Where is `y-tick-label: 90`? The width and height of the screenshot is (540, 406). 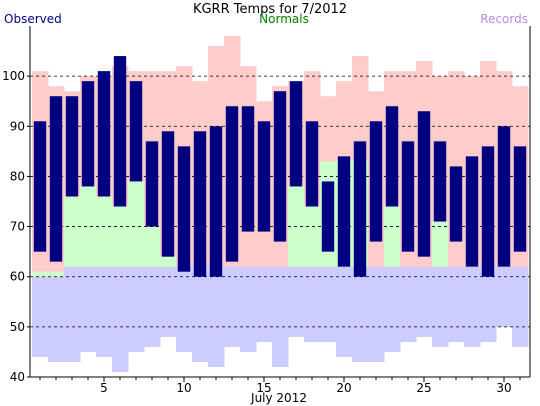
y-tick-label: 90 is located at coordinates (17, 126).